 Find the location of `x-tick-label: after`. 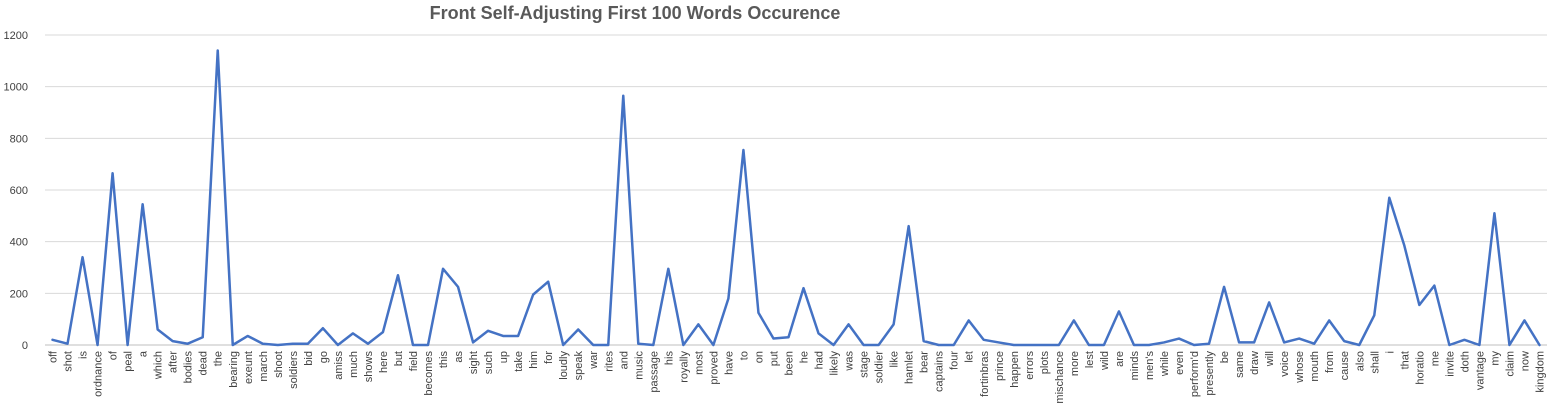

x-tick-label: after is located at coordinates (174, 362).